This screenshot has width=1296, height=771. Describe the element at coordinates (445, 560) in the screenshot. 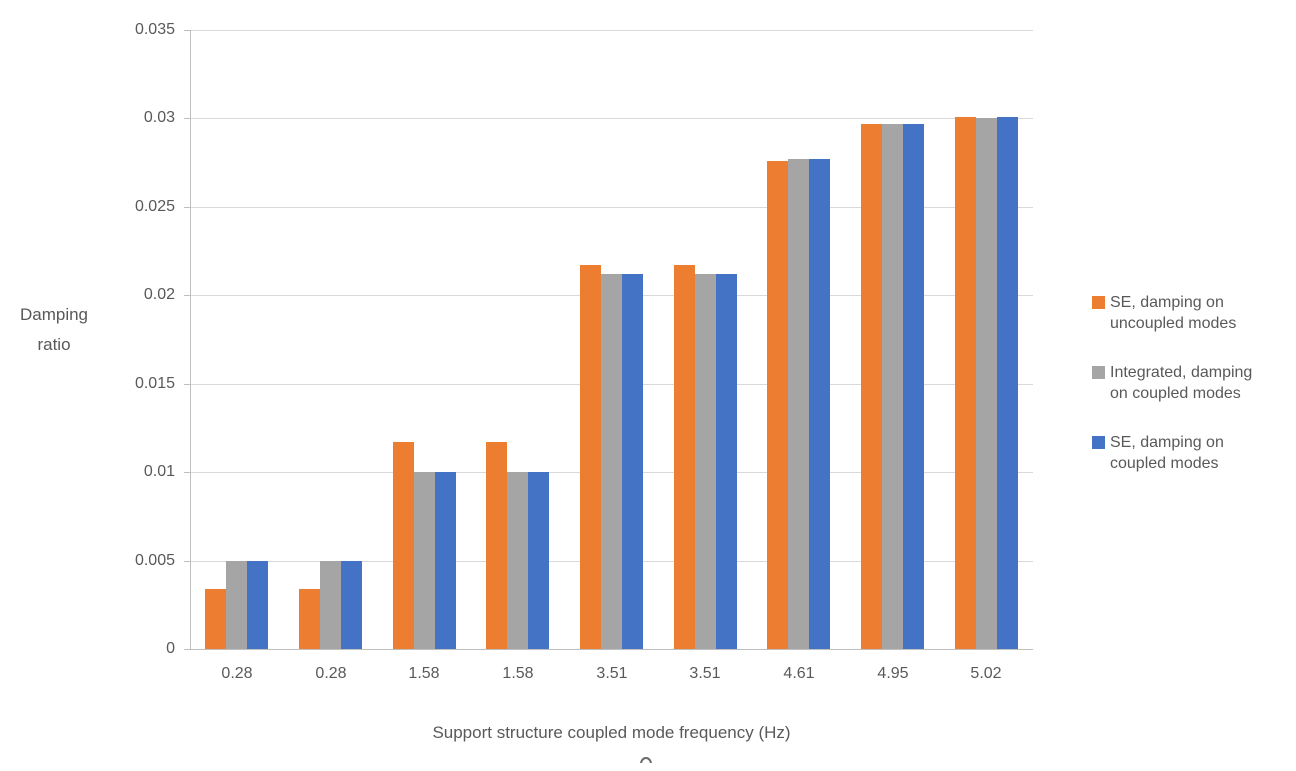

I see `bar-series3-group3` at that location.